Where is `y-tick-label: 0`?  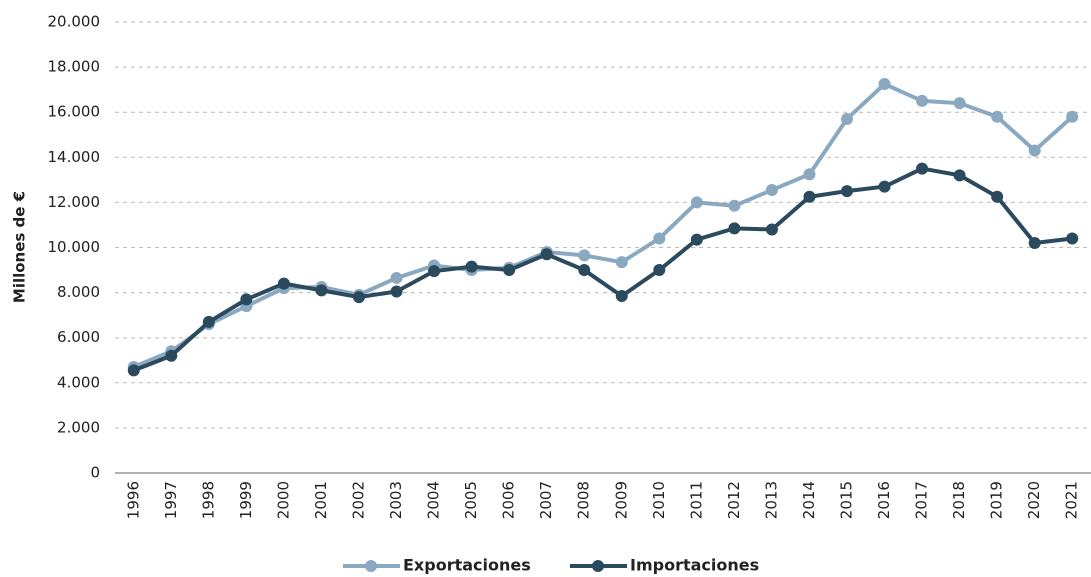 y-tick-label: 0 is located at coordinates (95, 473).